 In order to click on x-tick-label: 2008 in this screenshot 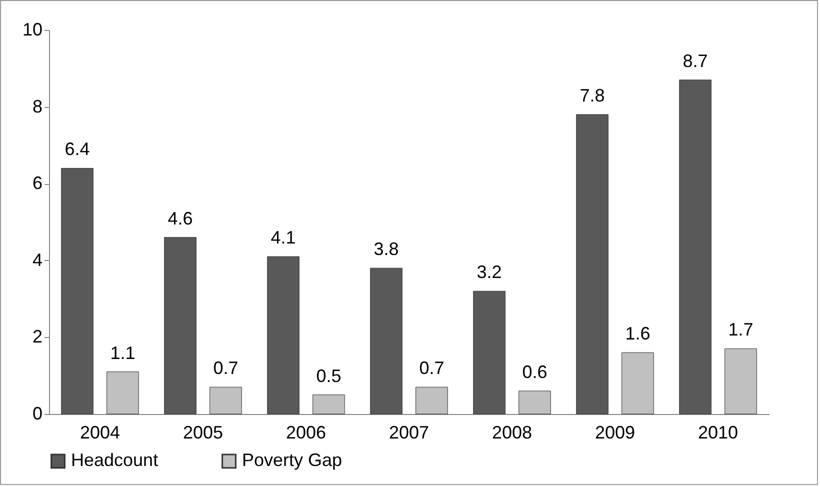, I will do `click(512, 432)`.